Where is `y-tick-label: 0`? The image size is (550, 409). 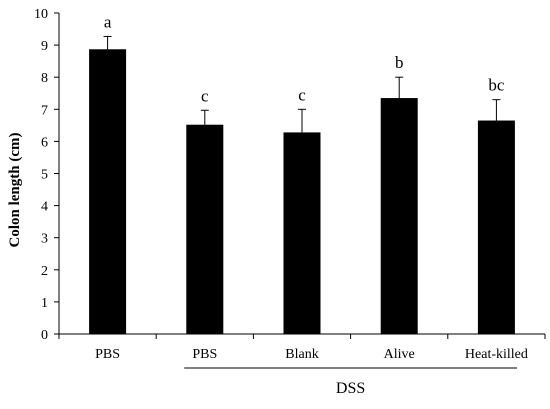 y-tick-label: 0 is located at coordinates (44, 335).